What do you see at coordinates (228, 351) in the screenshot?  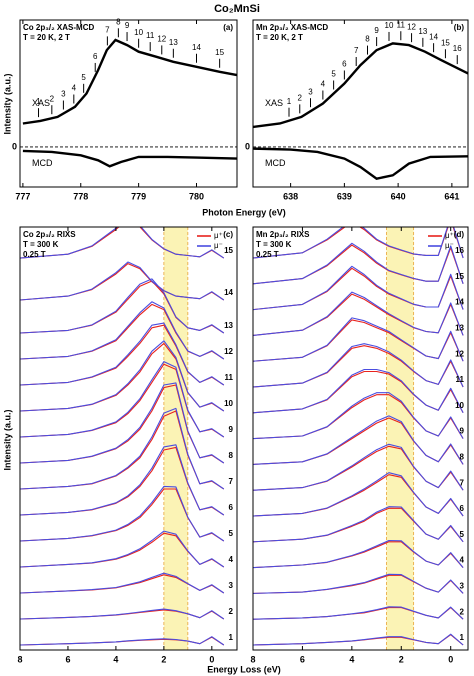 I see `spectrum-label: 12` at bounding box center [228, 351].